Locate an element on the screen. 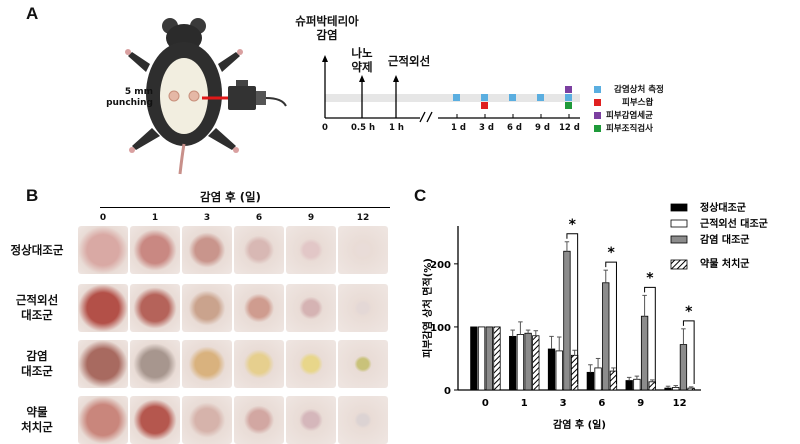  legend-swatch-biopsy is located at coordinates (597, 128).